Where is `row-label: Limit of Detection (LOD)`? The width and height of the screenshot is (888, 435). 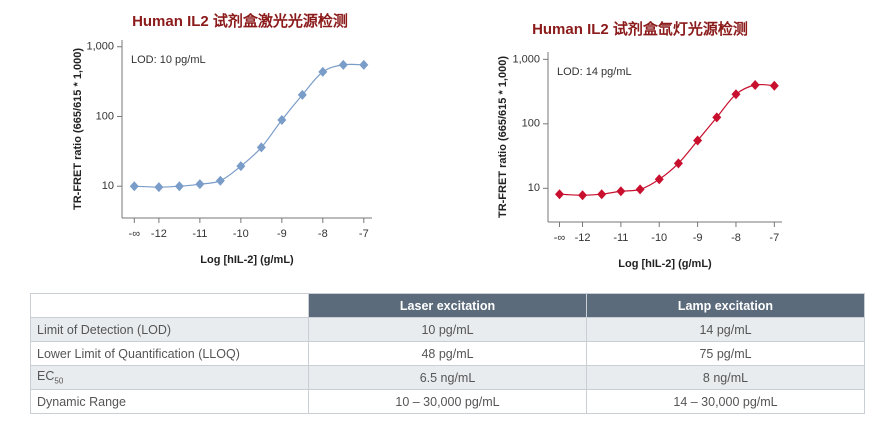 row-label: Limit of Detection (LOD) is located at coordinates (169, 329).